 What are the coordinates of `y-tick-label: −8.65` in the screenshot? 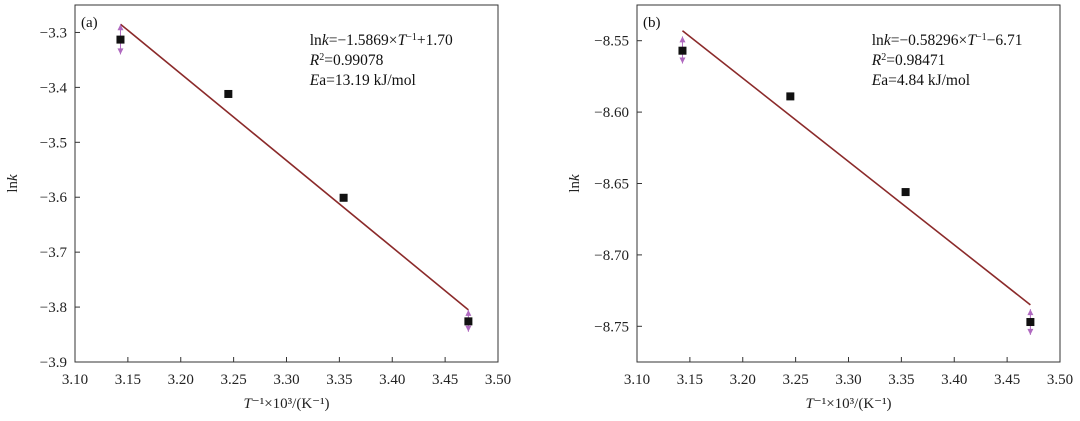 It's located at (611, 185).